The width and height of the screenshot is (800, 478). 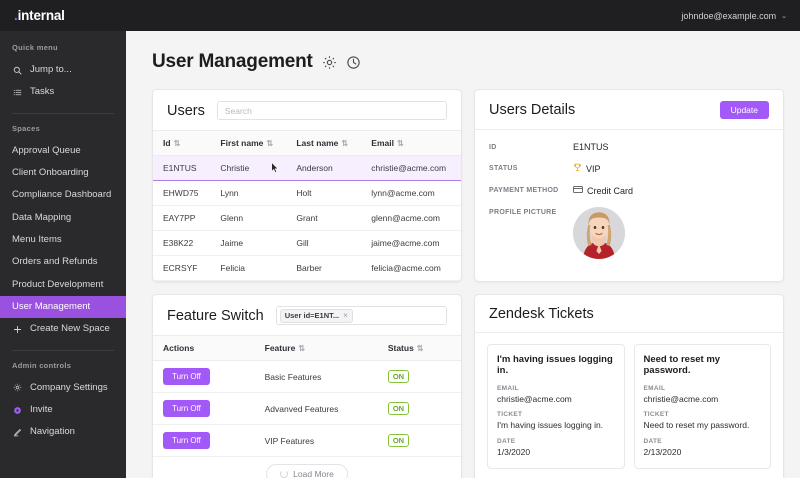 I want to click on sidebar-item-orders-and-refunds: Orders and Refunds, so click(x=63, y=262).